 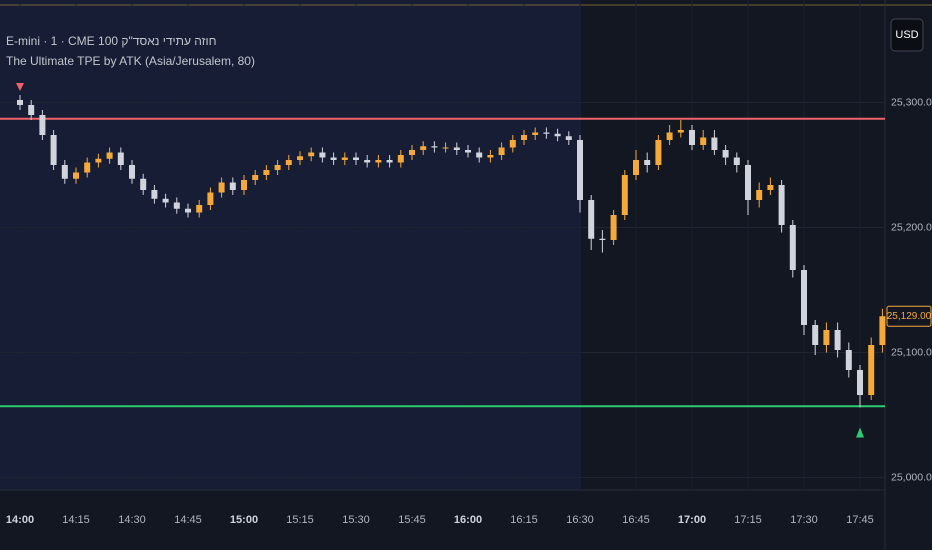 What do you see at coordinates (636, 520) in the screenshot?
I see `x-tick-label: 16:45` at bounding box center [636, 520].